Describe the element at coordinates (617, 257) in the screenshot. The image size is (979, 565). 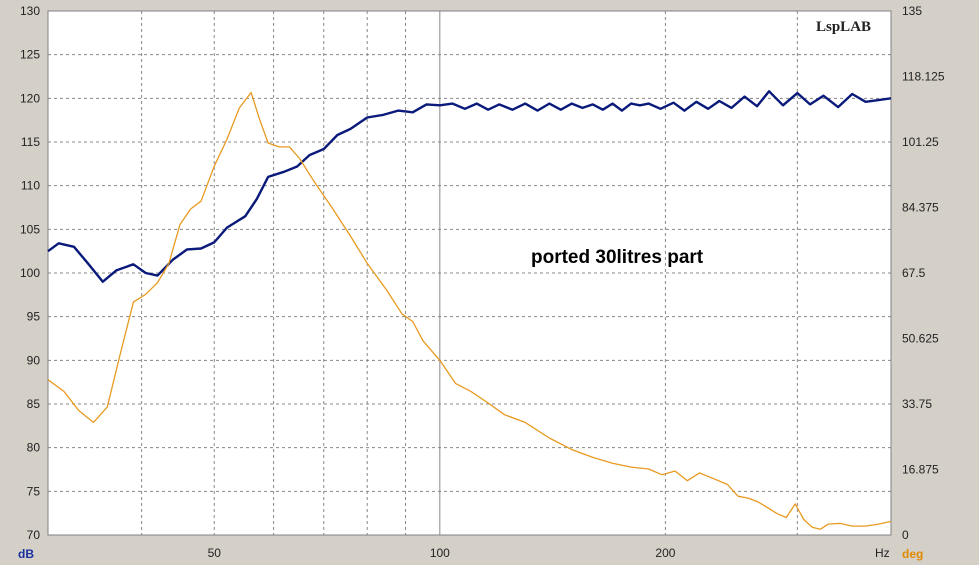
I see `chart-annotation: ported 30litres part` at that location.